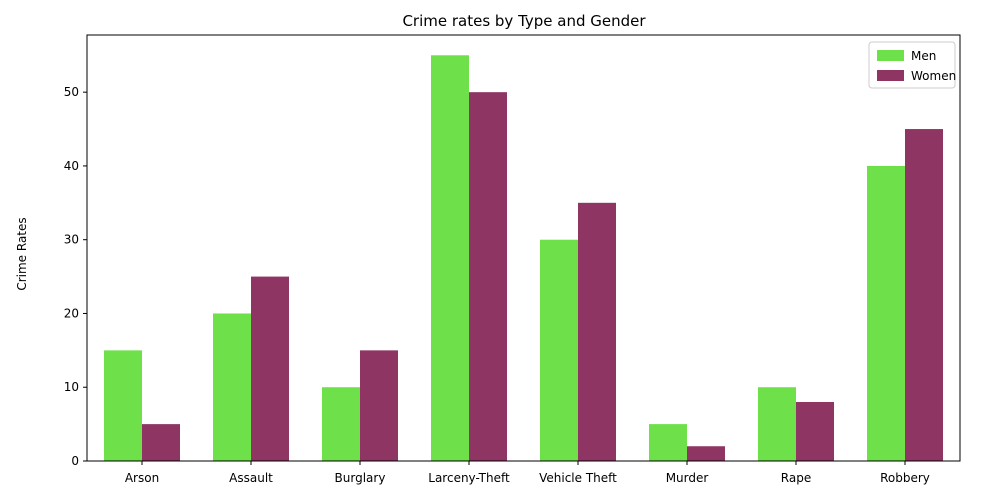  Describe the element at coordinates (123, 405) in the screenshot. I see `bar-men-arson` at that location.